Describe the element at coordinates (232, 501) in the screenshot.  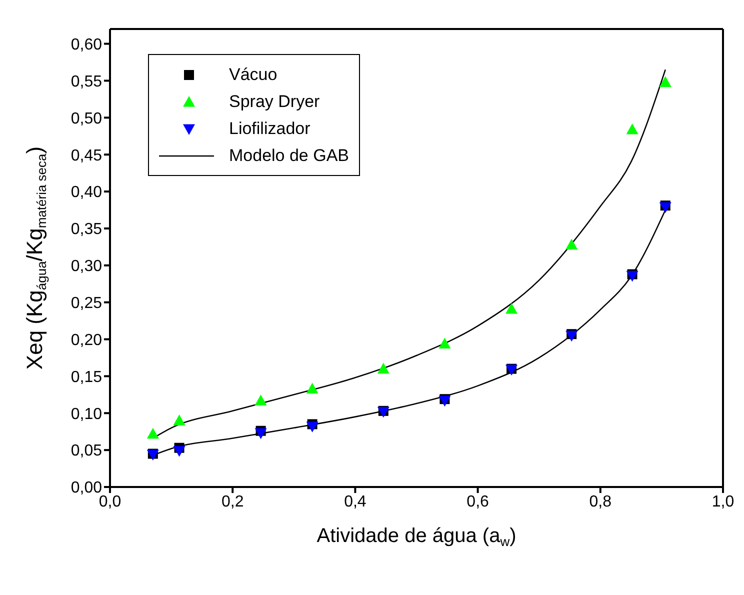
I see `x-tick-label: 0,2` at that location.